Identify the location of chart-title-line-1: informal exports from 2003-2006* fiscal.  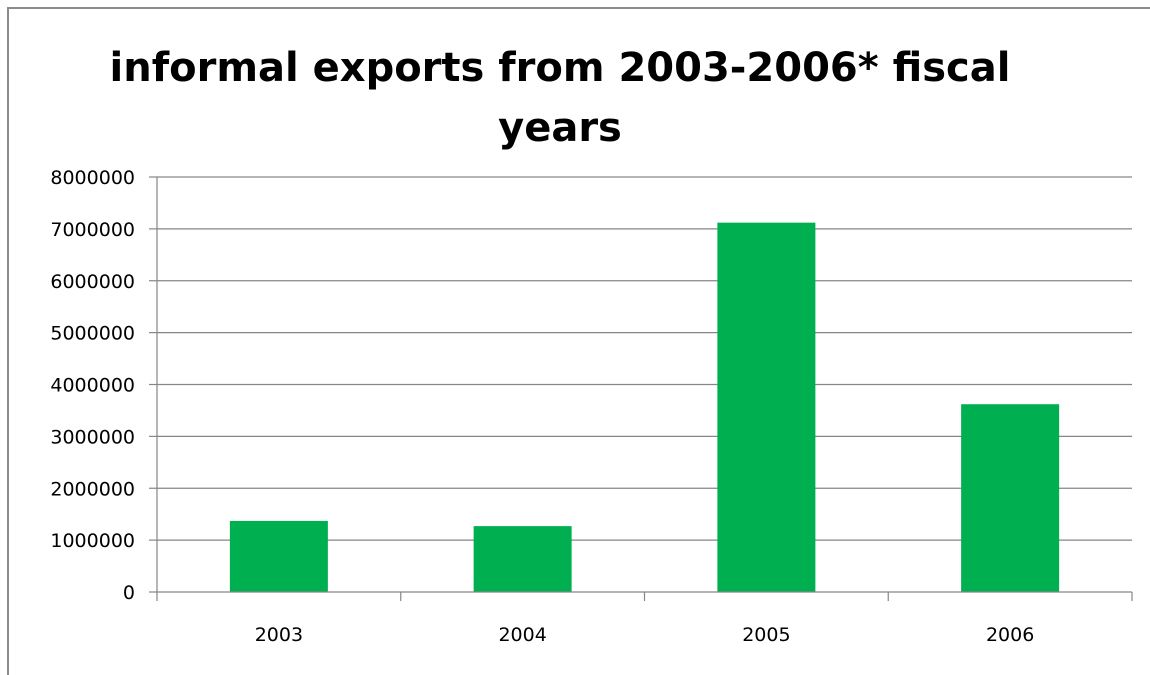
(560, 68).